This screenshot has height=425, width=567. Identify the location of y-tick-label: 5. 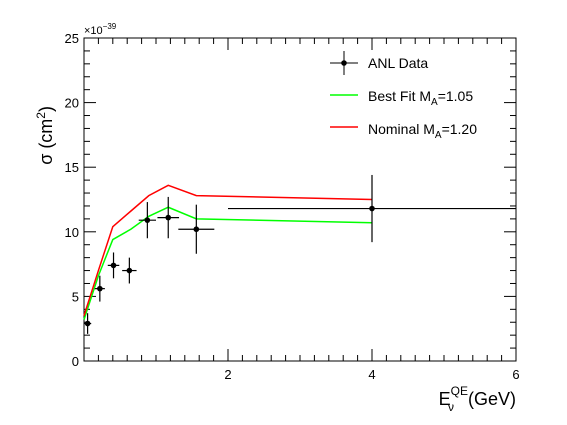
(75, 296).